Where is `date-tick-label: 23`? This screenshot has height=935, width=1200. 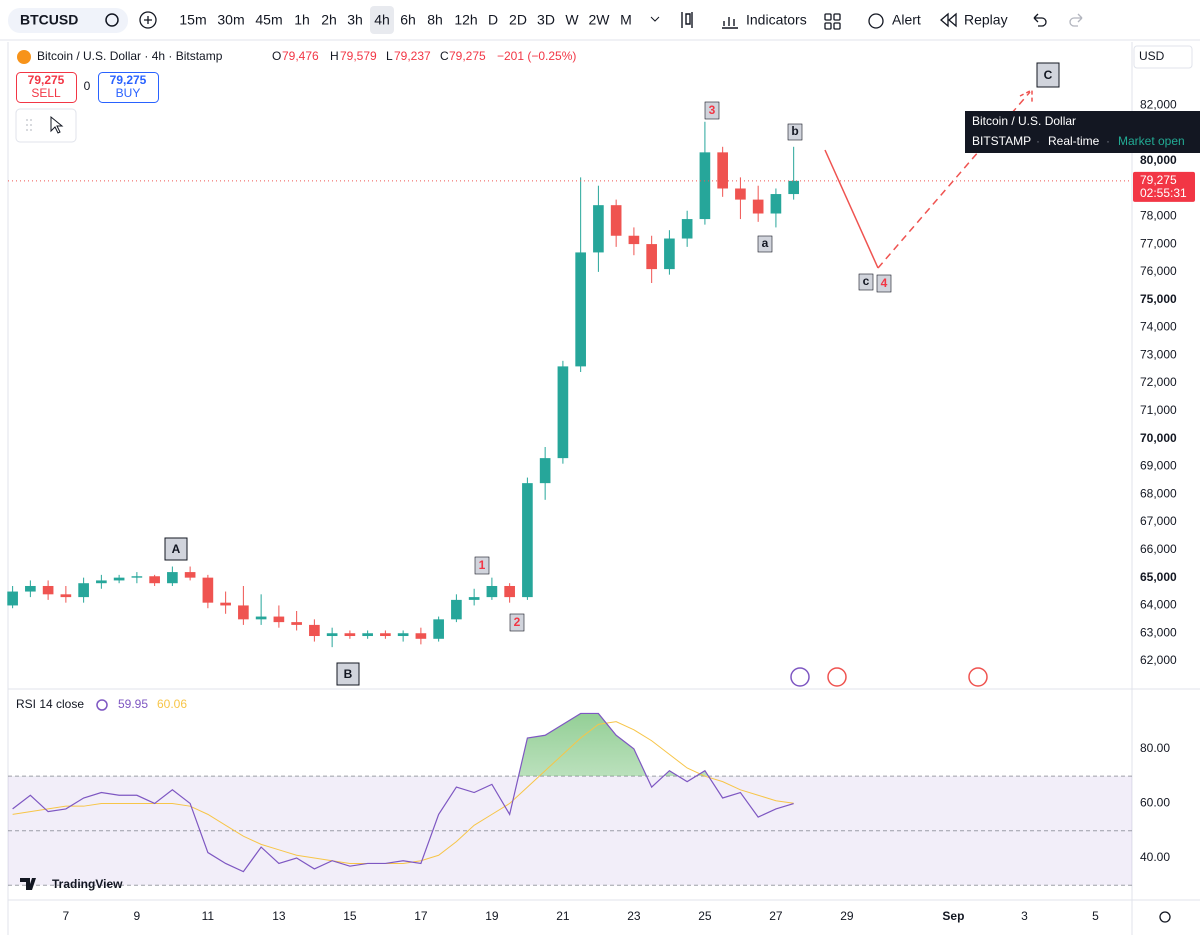
date-tick-label: 23 is located at coordinates (634, 916).